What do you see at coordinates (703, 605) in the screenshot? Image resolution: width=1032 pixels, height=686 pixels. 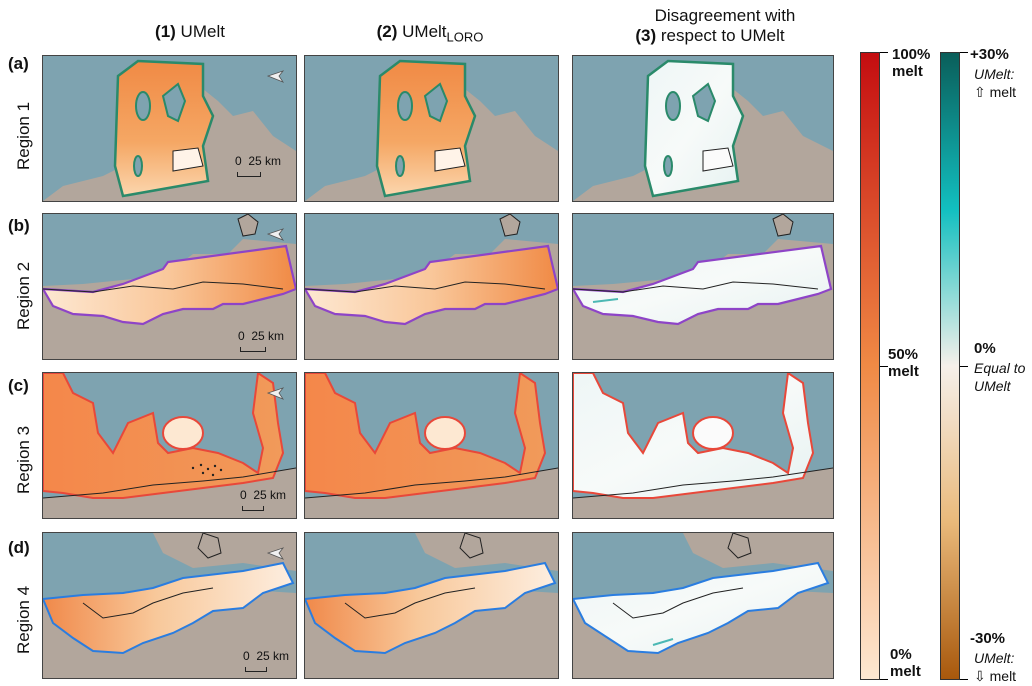 I see `map-panel-d3` at bounding box center [703, 605].